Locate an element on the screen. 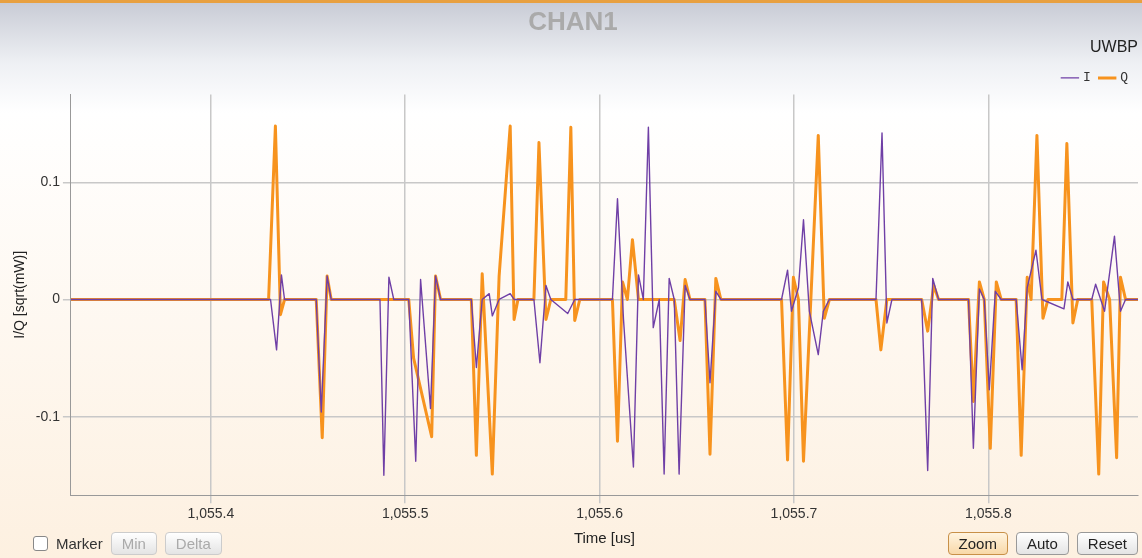 The width and height of the screenshot is (1142, 558). chart-title: CHAN1 is located at coordinates (573, 20).